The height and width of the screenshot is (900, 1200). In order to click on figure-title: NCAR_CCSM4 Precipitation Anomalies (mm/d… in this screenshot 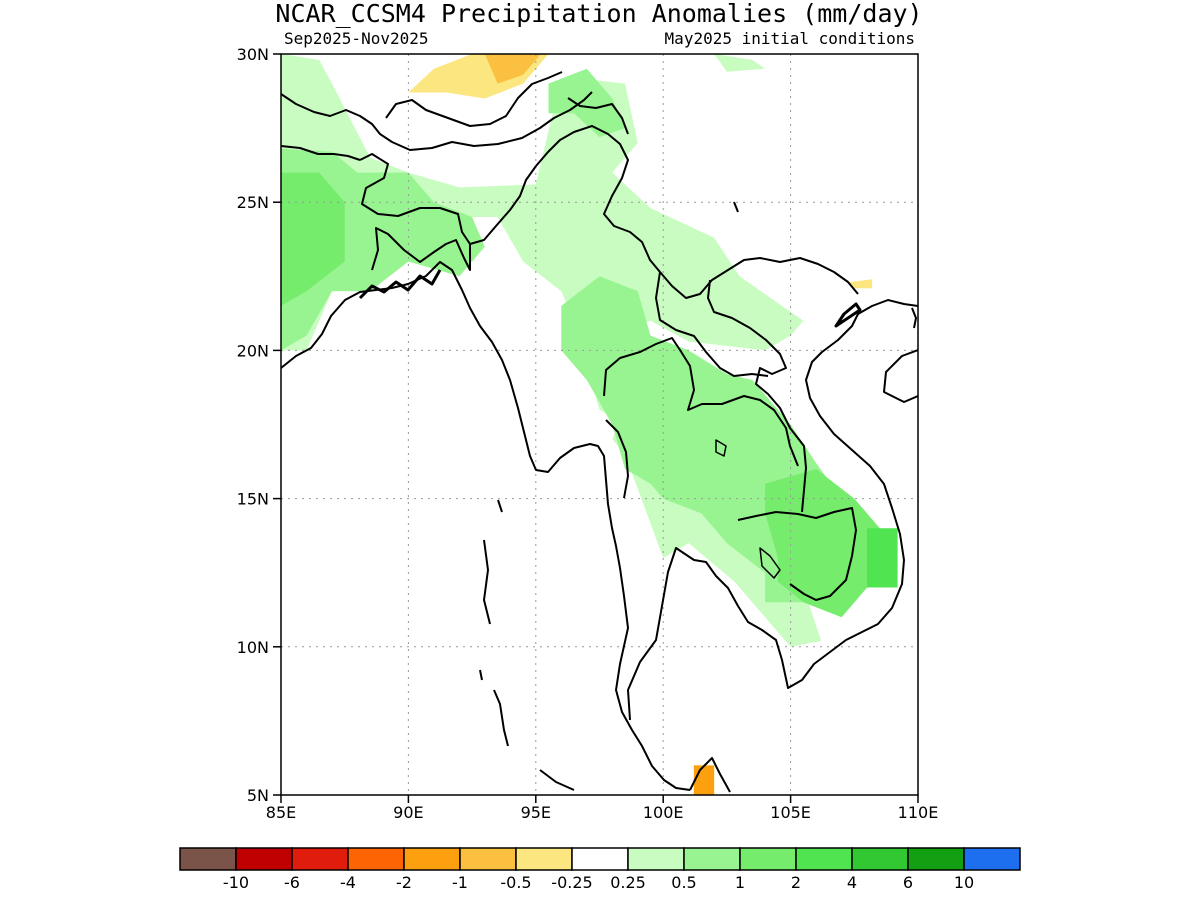, I will do `click(598, 14)`.